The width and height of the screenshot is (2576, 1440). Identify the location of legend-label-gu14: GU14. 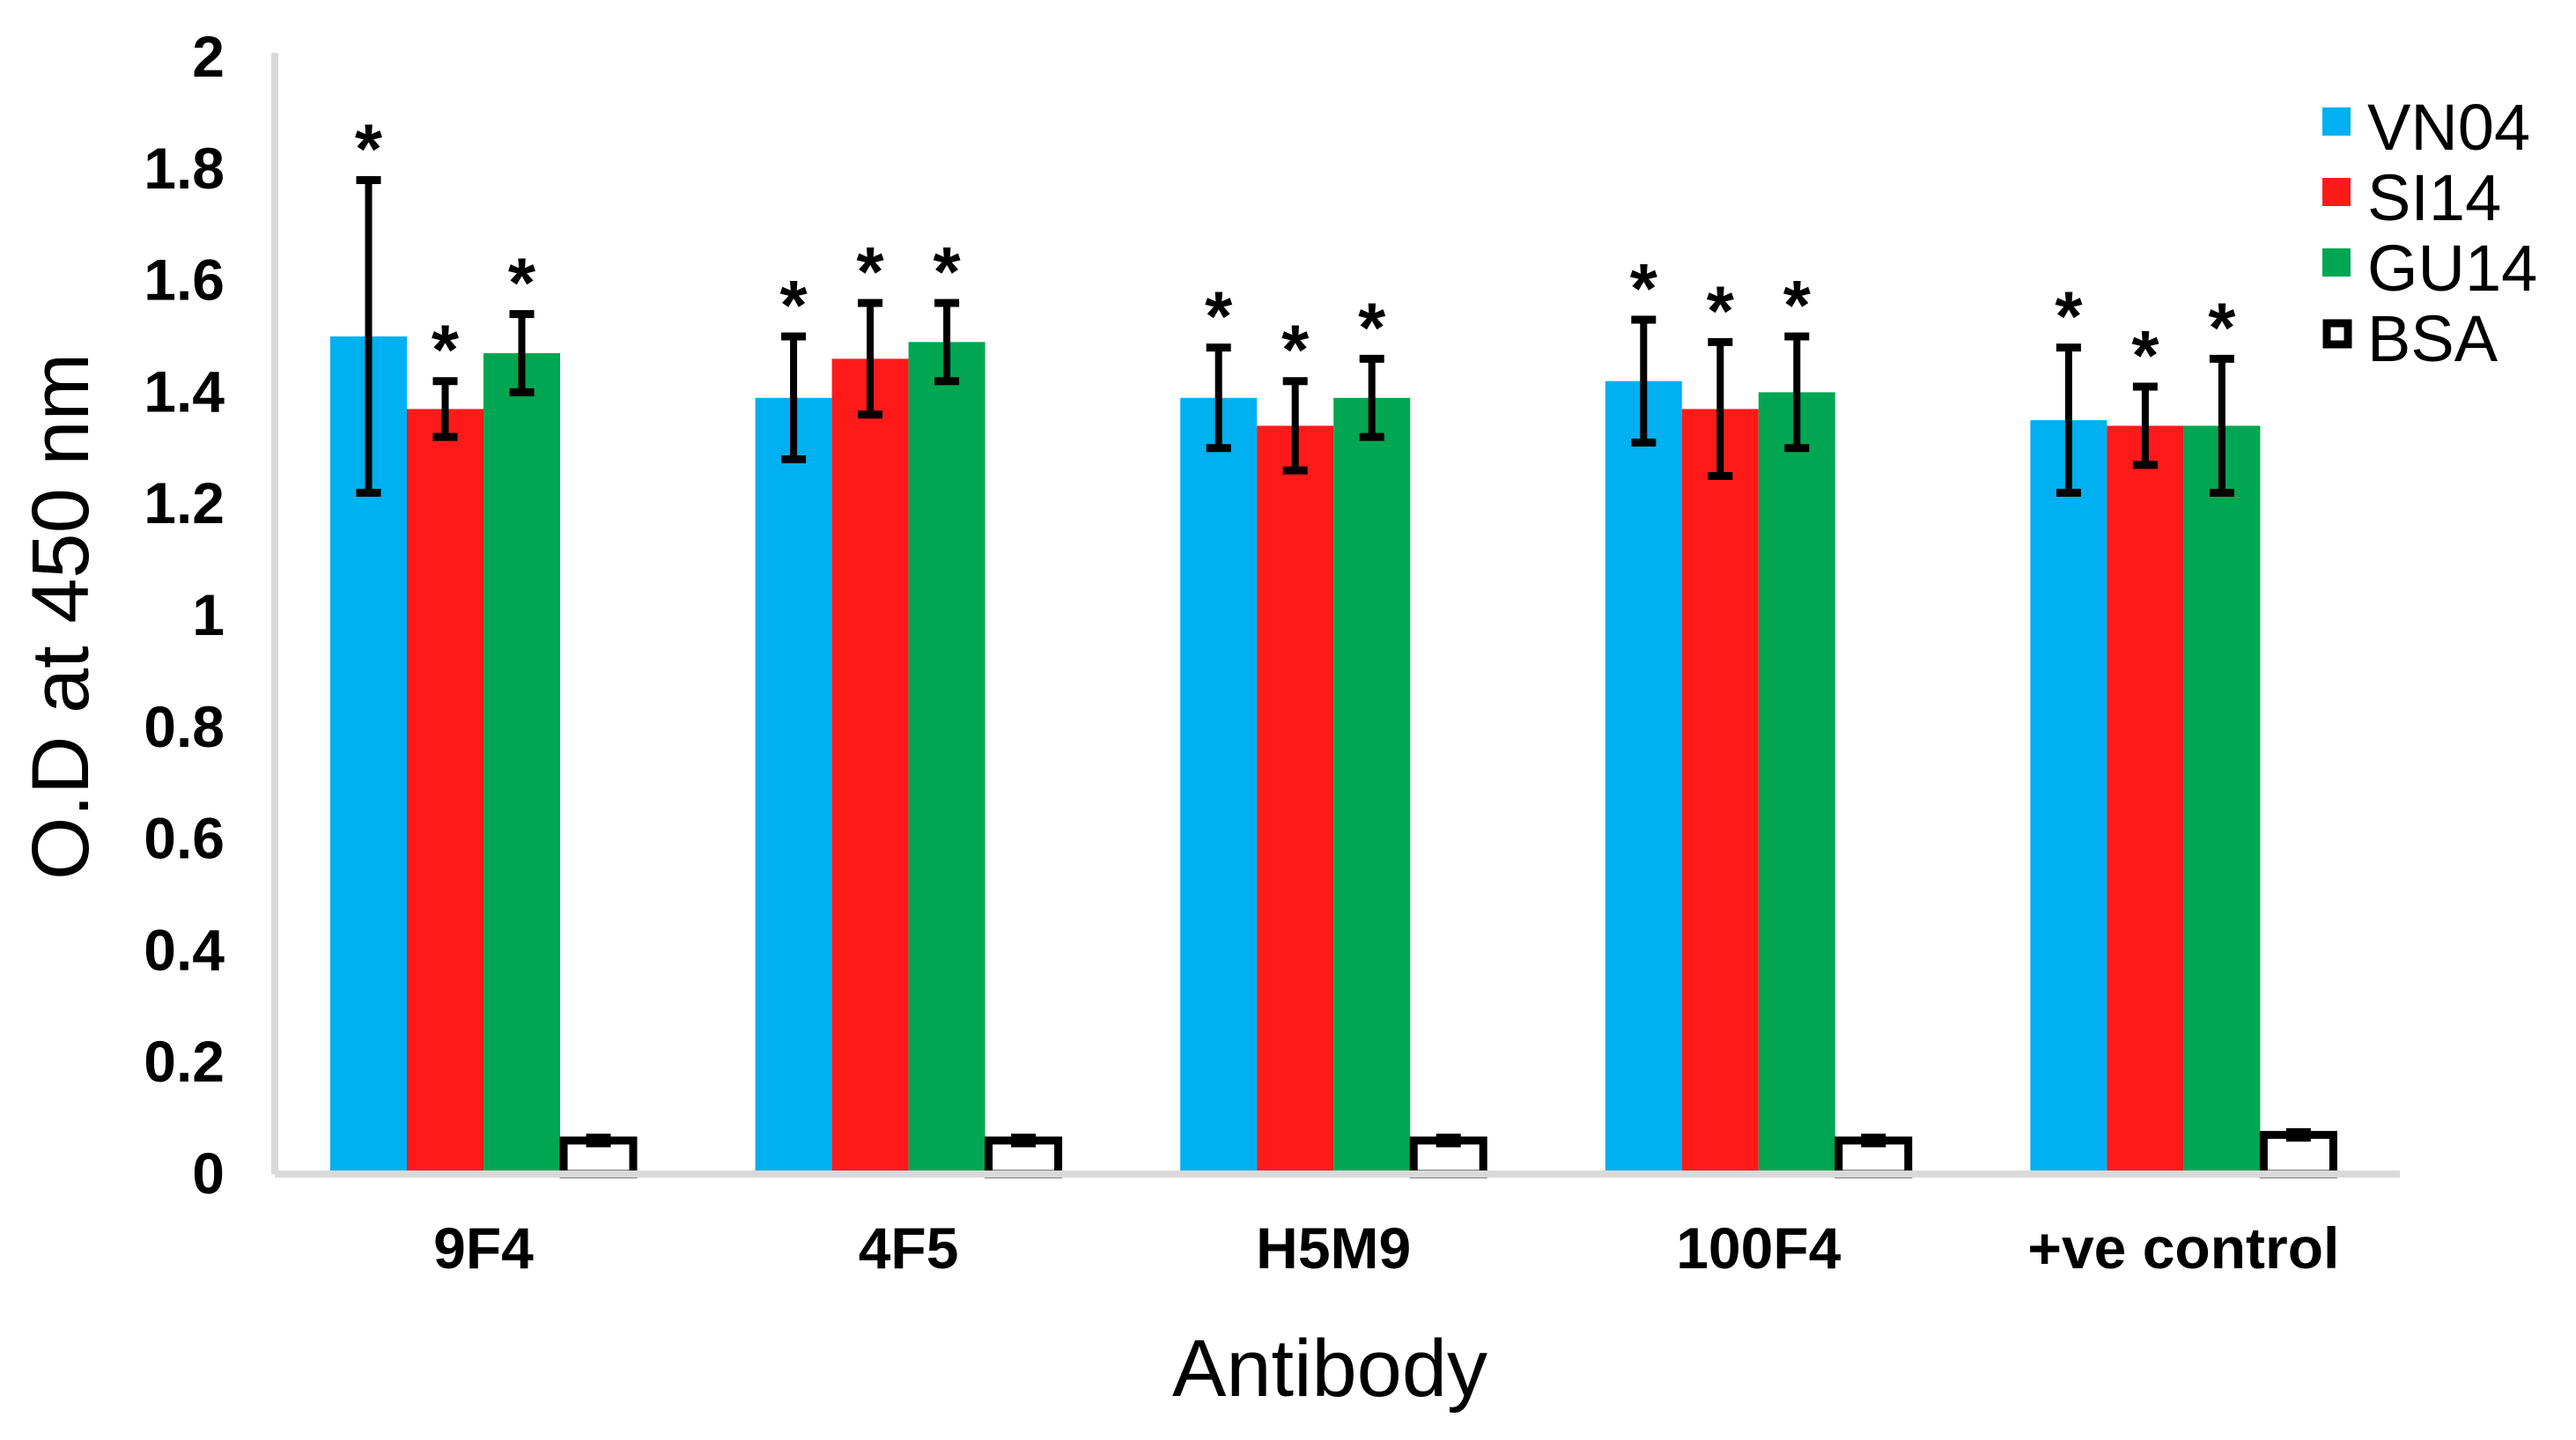
(2452, 268).